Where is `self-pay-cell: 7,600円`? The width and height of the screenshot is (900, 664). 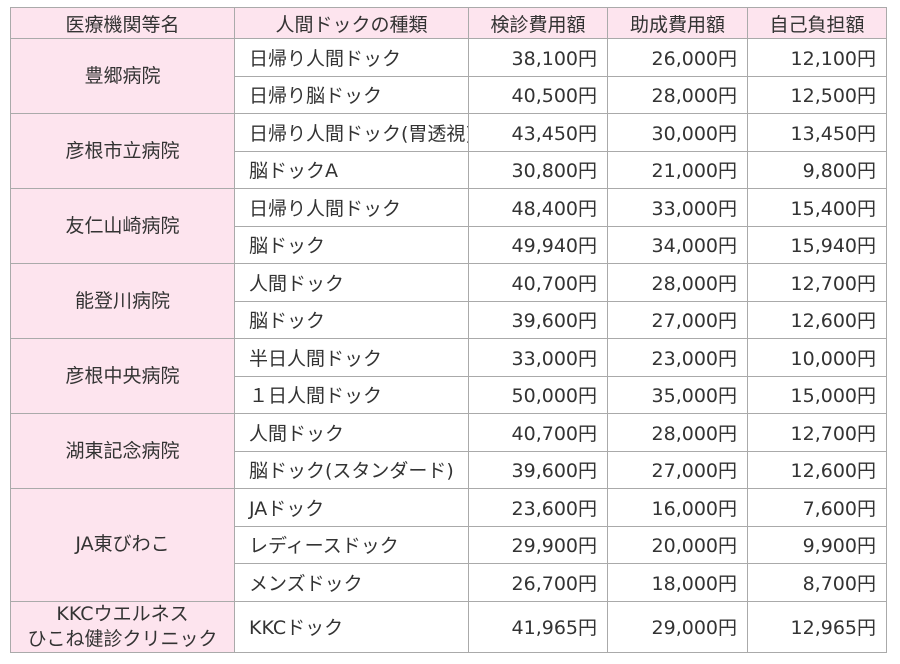
self-pay-cell: 7,600円 is located at coordinates (817, 507).